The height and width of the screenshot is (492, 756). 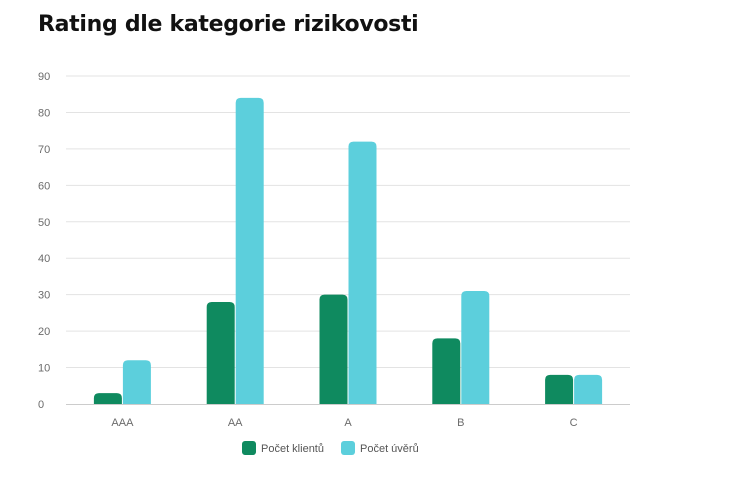 What do you see at coordinates (330, 448) in the screenshot?
I see `legend: Počet klientů Počet úvěrů` at bounding box center [330, 448].